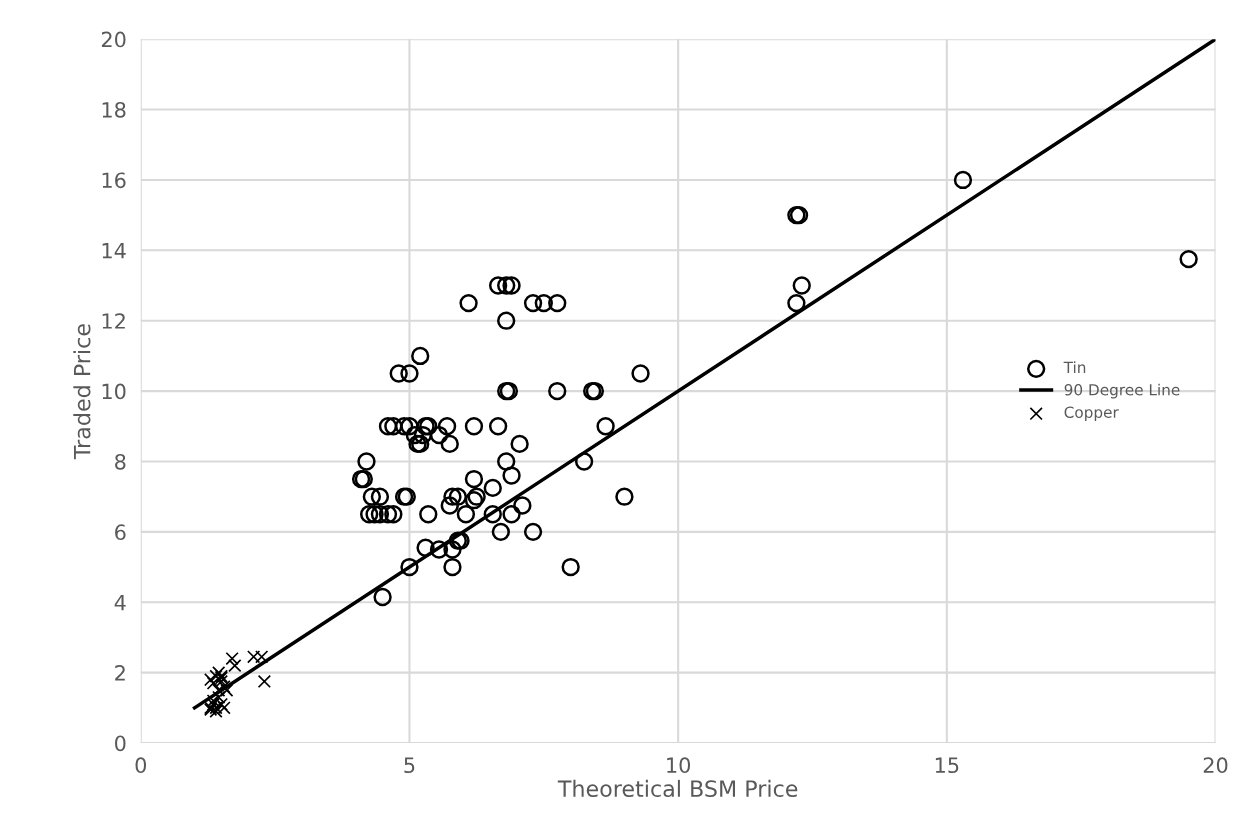 The image size is (1257, 833). I want to click on x-tick-label: 0, so click(141, 765).